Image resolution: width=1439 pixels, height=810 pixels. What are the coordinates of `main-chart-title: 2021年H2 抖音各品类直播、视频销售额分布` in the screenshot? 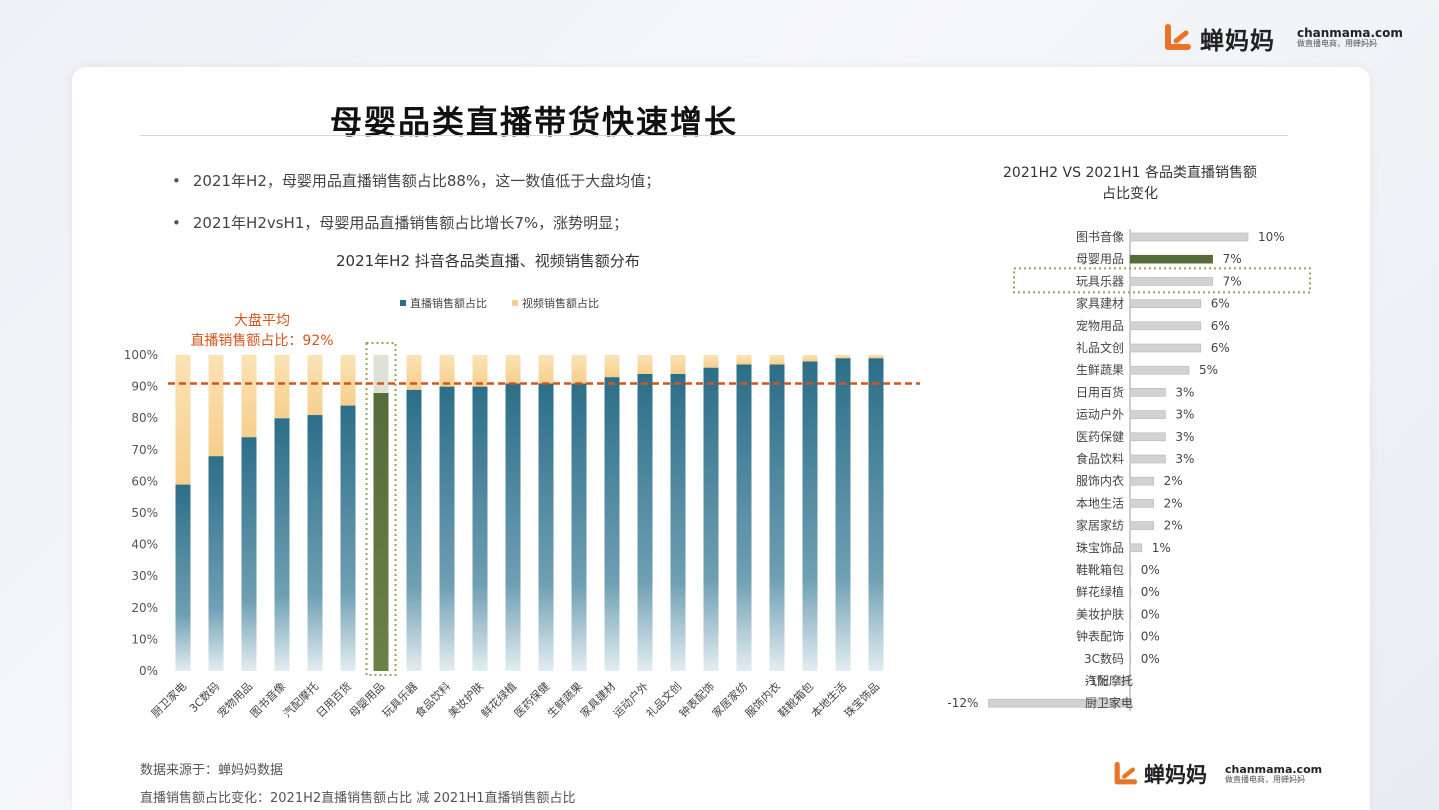 It's located at (488, 261).